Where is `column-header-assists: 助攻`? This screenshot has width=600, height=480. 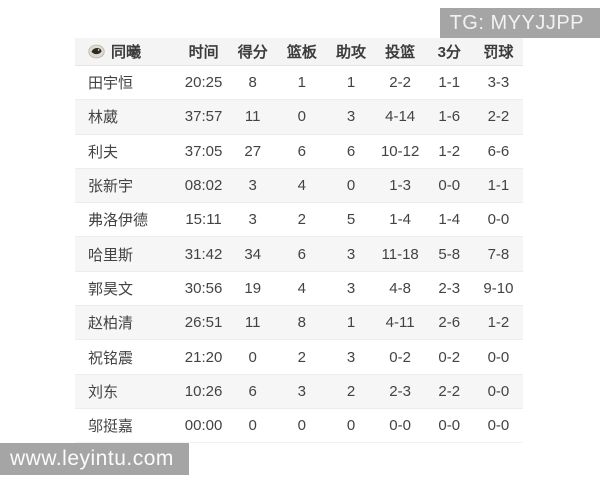 column-header-assists: 助攻 is located at coordinates (350, 52).